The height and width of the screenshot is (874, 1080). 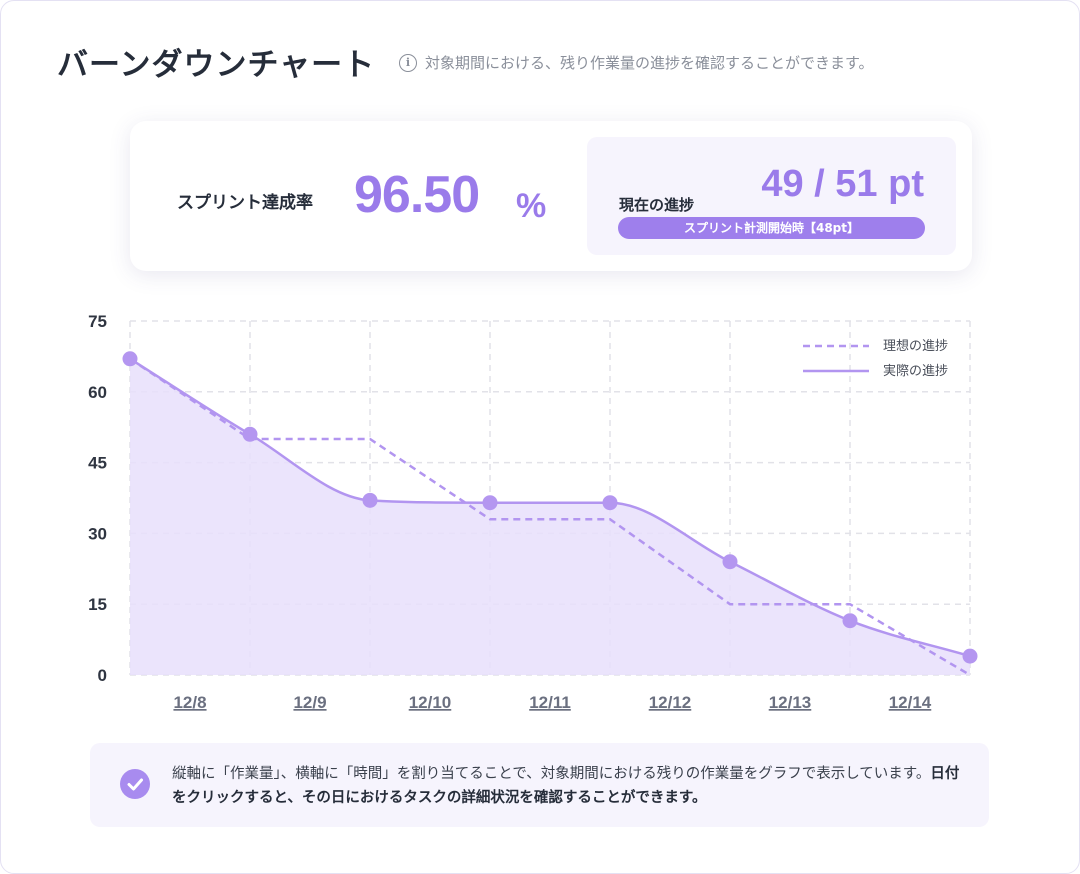 I want to click on info-icon: i, so click(x=408, y=62).